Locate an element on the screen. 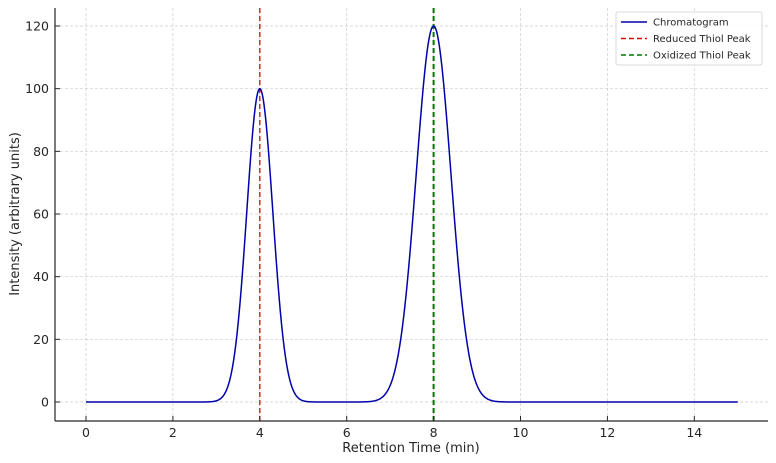 Image resolution: width=776 pixels, height=463 pixels. legend-label: Chromatogram is located at coordinates (691, 23).